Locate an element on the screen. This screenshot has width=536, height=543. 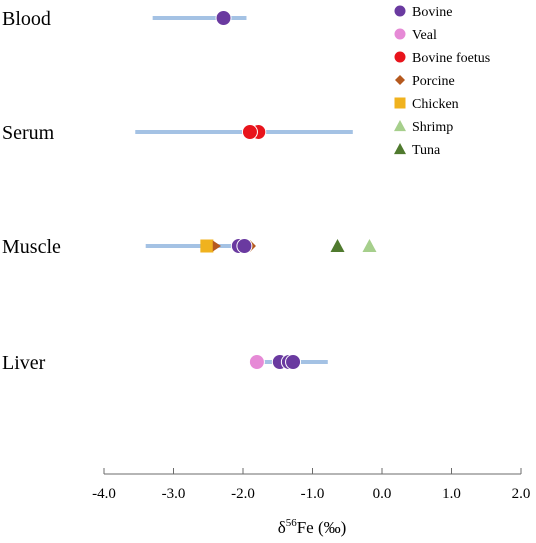
x-axis-ticks: -4.0 -3.0 -2.0 -1.0 0.0 1.0 2.0 is located at coordinates (311, 485).